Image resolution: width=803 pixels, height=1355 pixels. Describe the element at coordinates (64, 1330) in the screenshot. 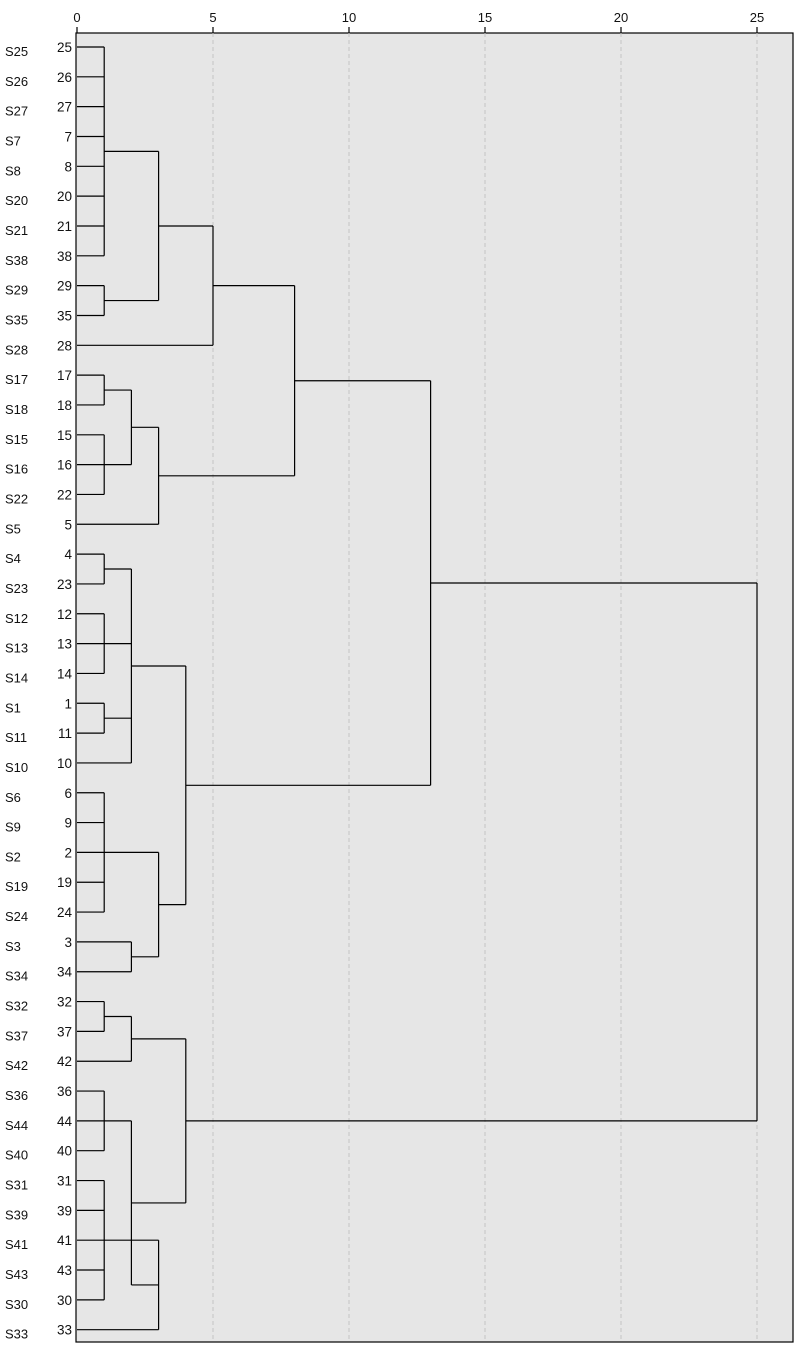

I see `leaf-label-33: 33` at that location.